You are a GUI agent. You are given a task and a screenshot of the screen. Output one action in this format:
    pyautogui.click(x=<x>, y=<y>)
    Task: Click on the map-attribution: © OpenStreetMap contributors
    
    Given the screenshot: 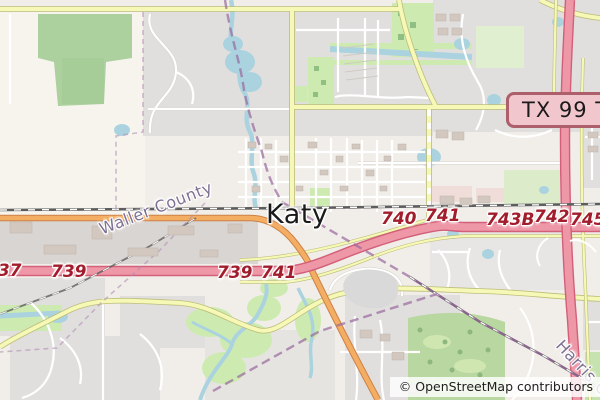 What is the action you would take?
    pyautogui.click(x=494, y=387)
    